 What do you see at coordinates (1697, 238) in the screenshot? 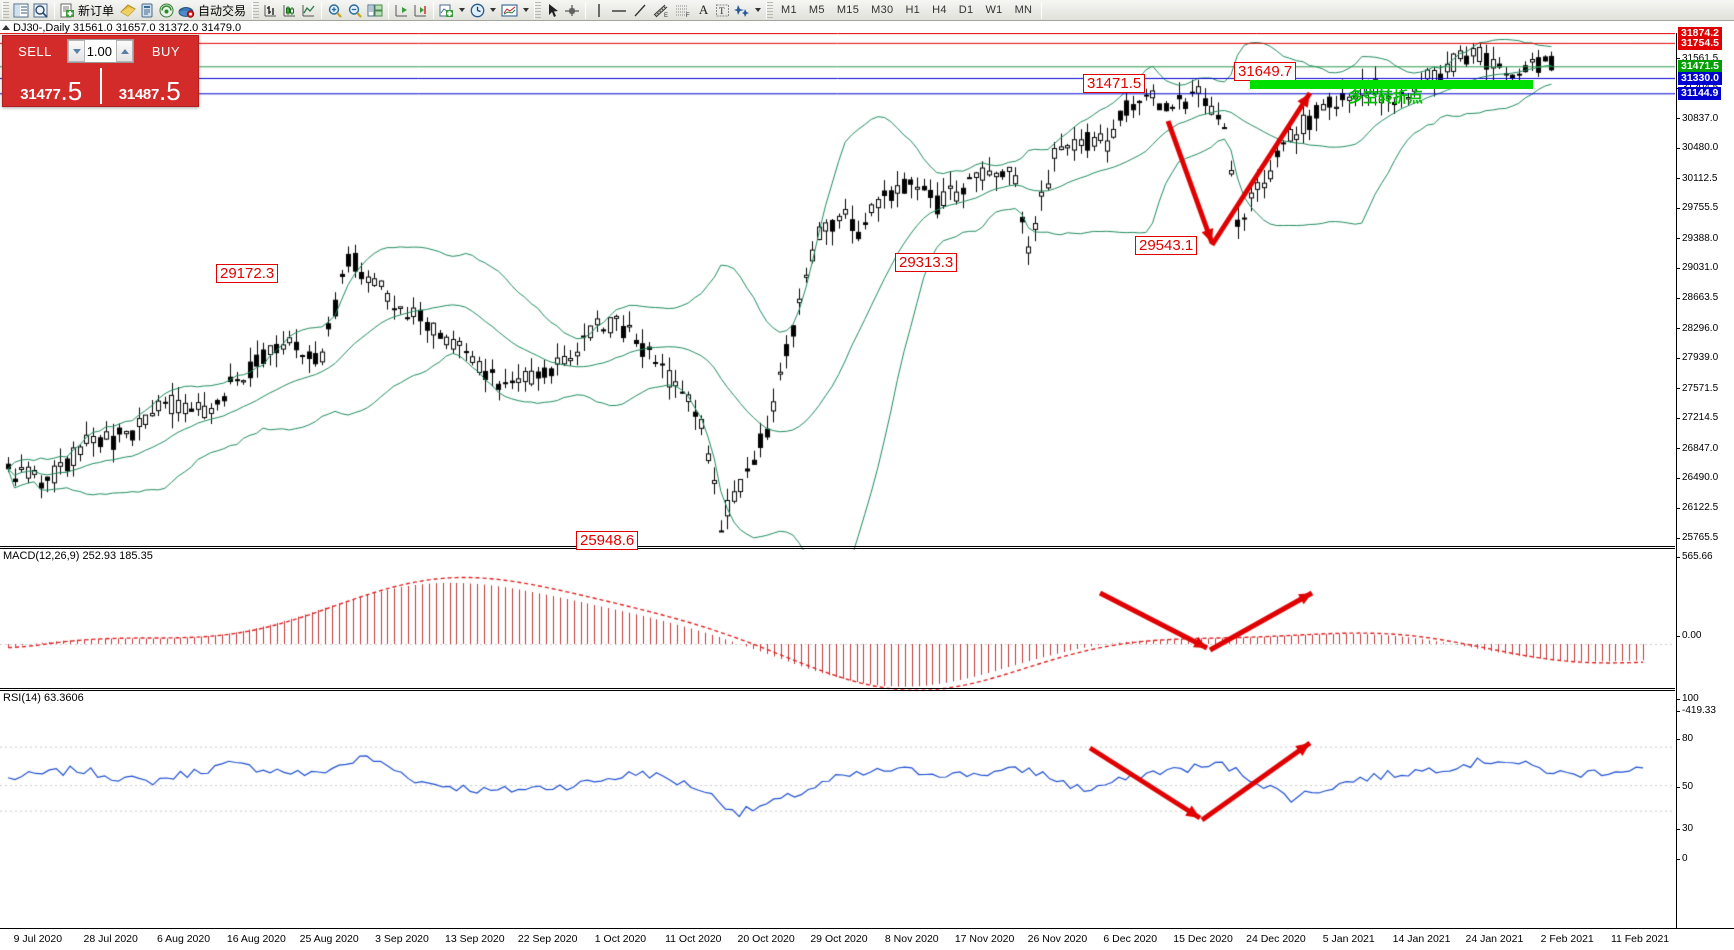
I see `price-tick: 29388.0` at bounding box center [1697, 238].